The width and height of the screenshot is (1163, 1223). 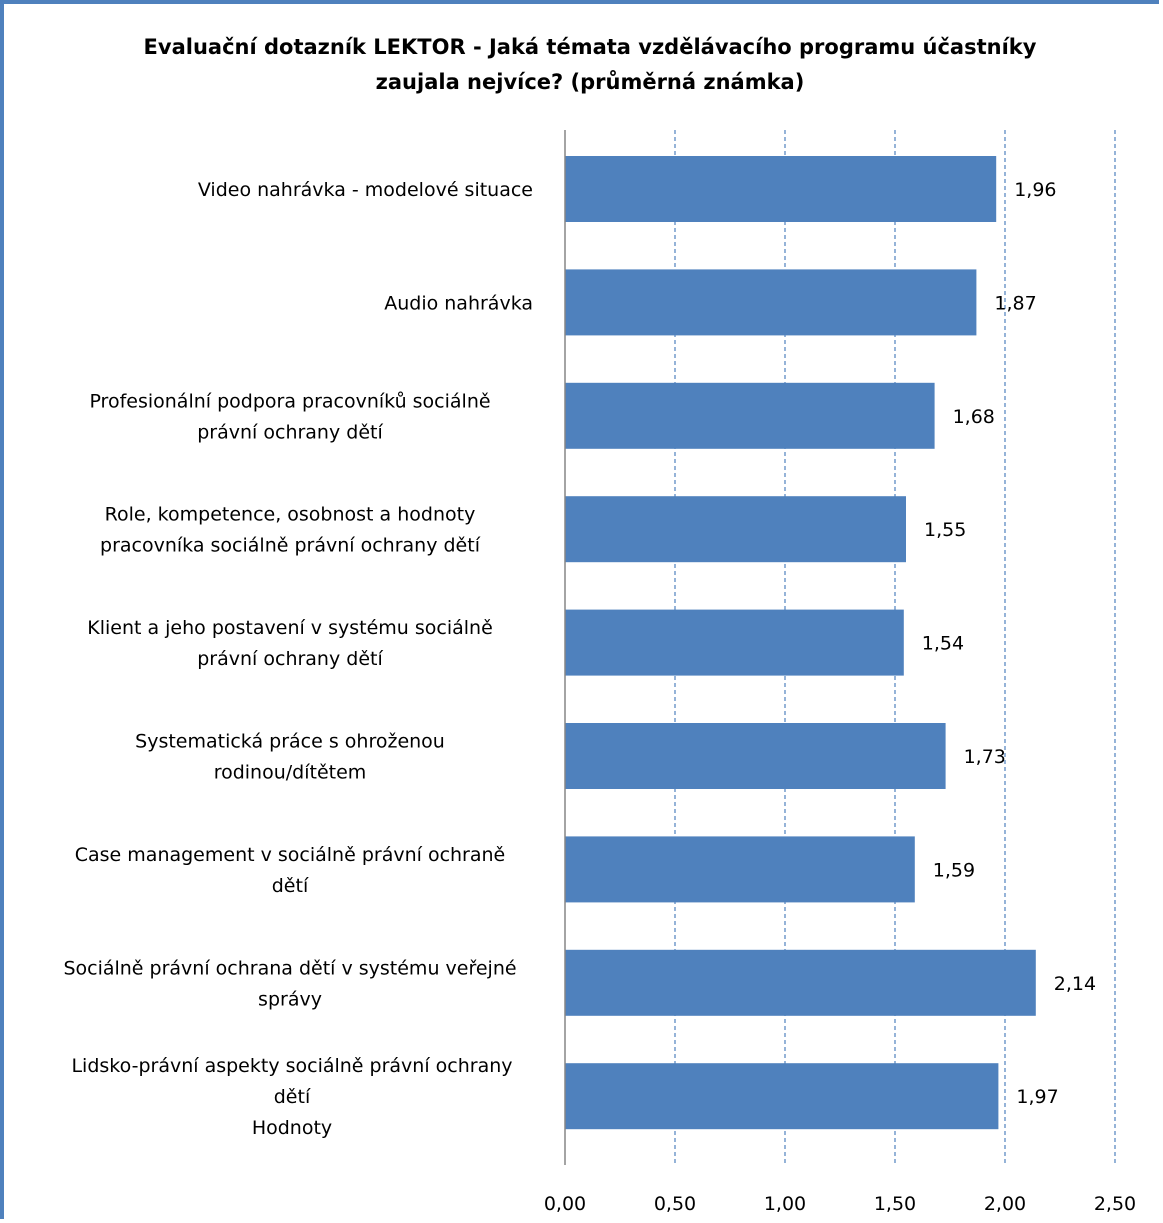 What do you see at coordinates (974, 417) in the screenshot?
I see `data-label: 1,68` at bounding box center [974, 417].